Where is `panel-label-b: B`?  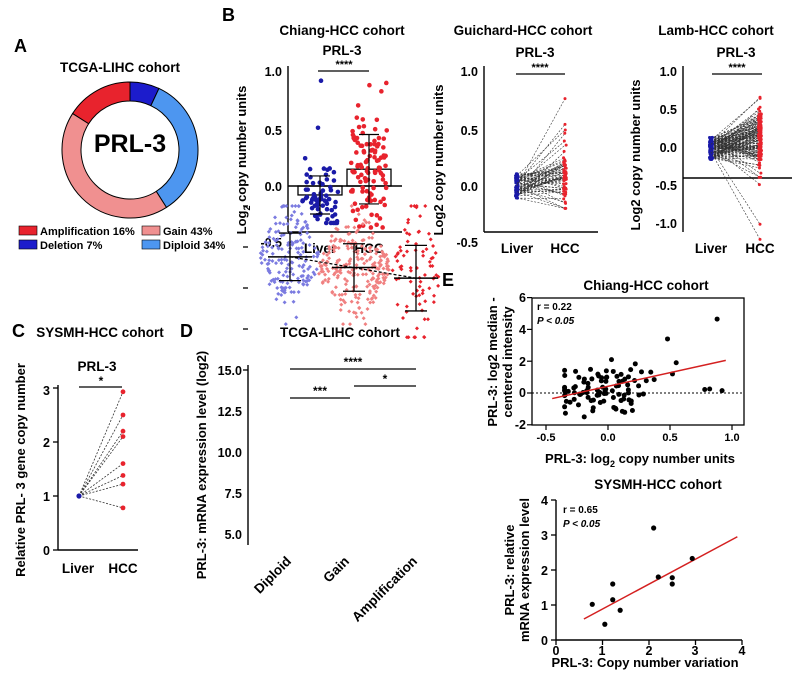
panel-label-b: B is located at coordinates (228, 15).